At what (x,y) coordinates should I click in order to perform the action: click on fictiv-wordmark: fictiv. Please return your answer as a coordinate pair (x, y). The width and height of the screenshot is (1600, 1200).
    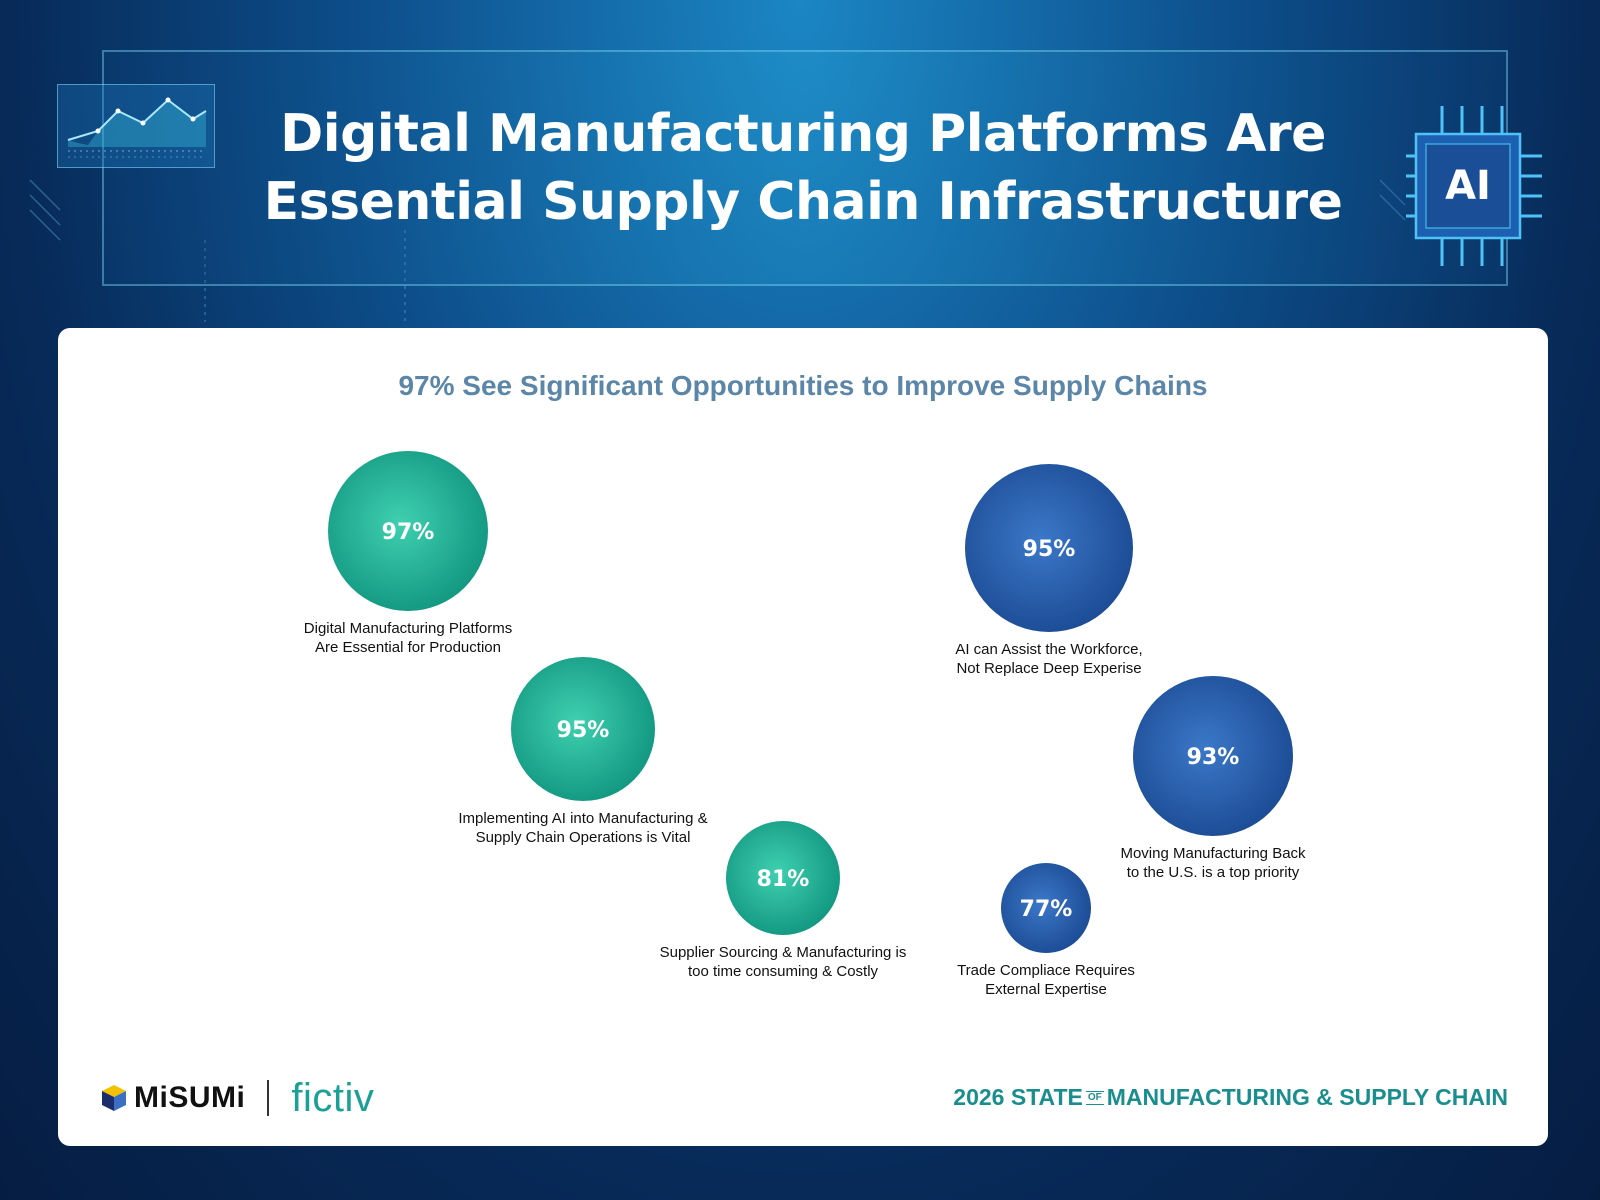
    Looking at the image, I should click on (333, 1097).